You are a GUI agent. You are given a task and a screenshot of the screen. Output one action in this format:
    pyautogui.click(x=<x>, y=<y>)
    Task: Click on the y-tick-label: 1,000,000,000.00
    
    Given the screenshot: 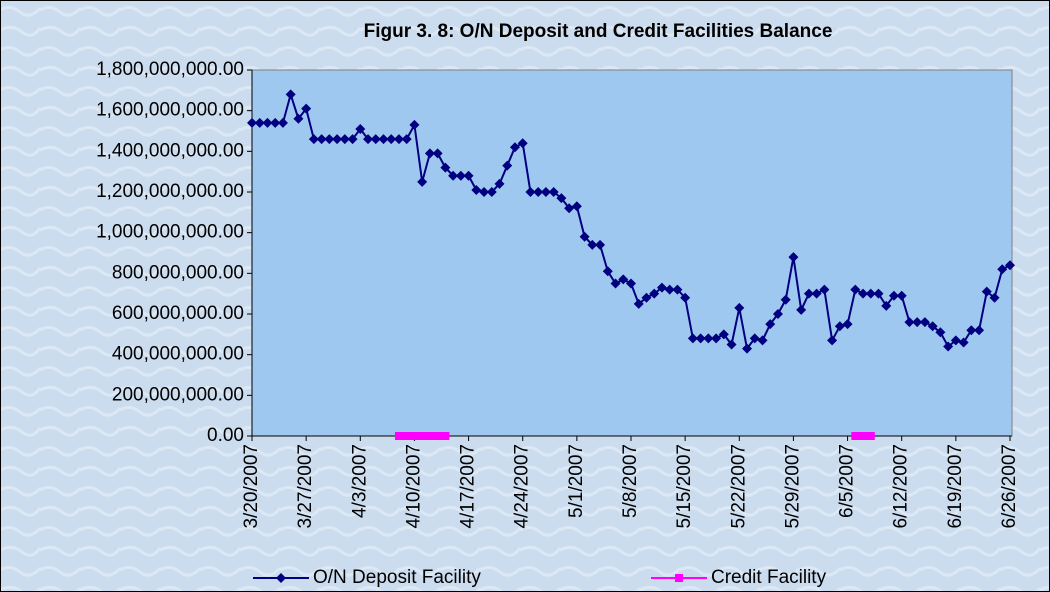 What is the action you would take?
    pyautogui.click(x=170, y=232)
    